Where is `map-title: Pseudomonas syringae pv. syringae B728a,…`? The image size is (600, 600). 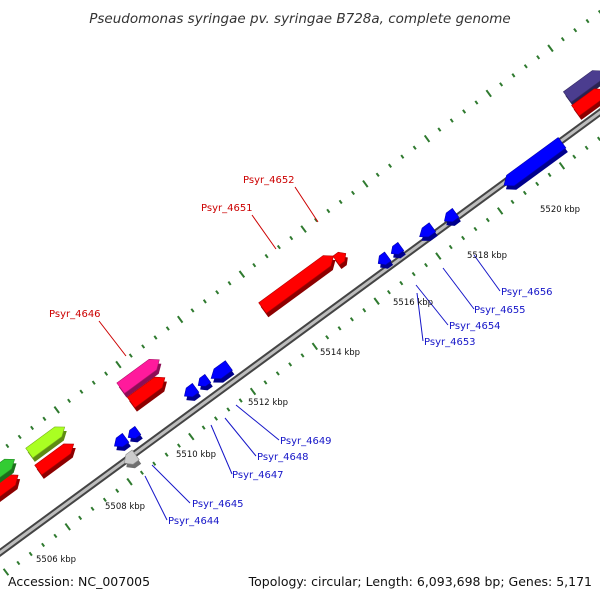
map-title: Pseudomonas syringae pv. syringae B728a,… is located at coordinates (300, 19).